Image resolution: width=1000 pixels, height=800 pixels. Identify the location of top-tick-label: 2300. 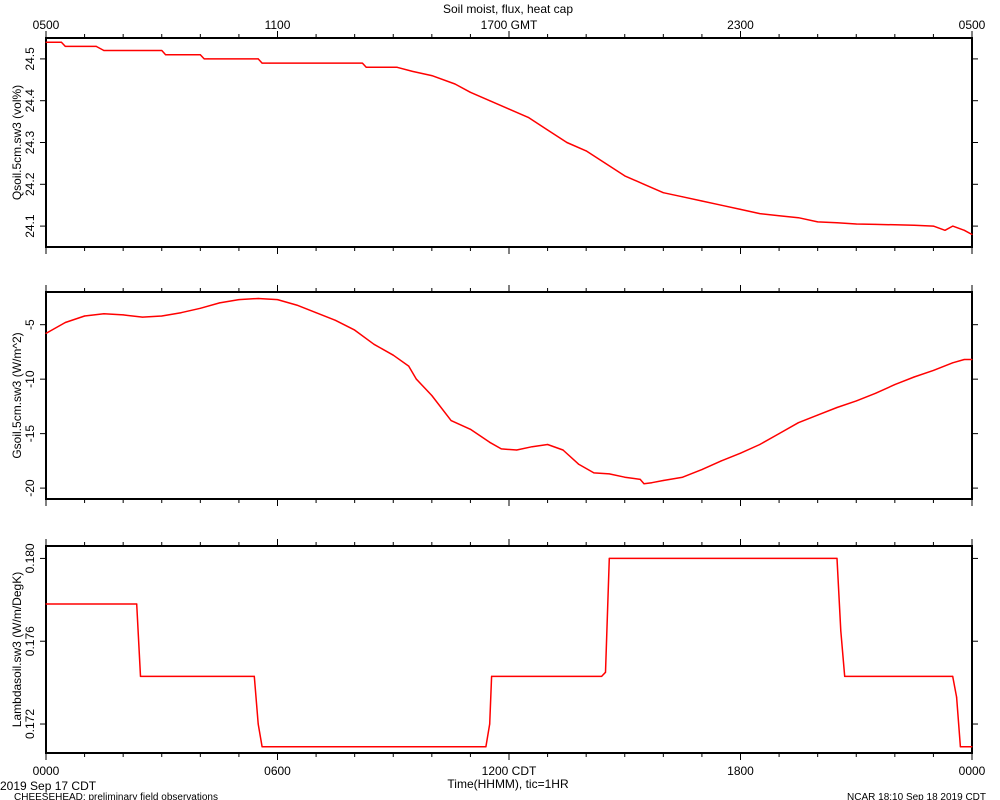
(740, 25).